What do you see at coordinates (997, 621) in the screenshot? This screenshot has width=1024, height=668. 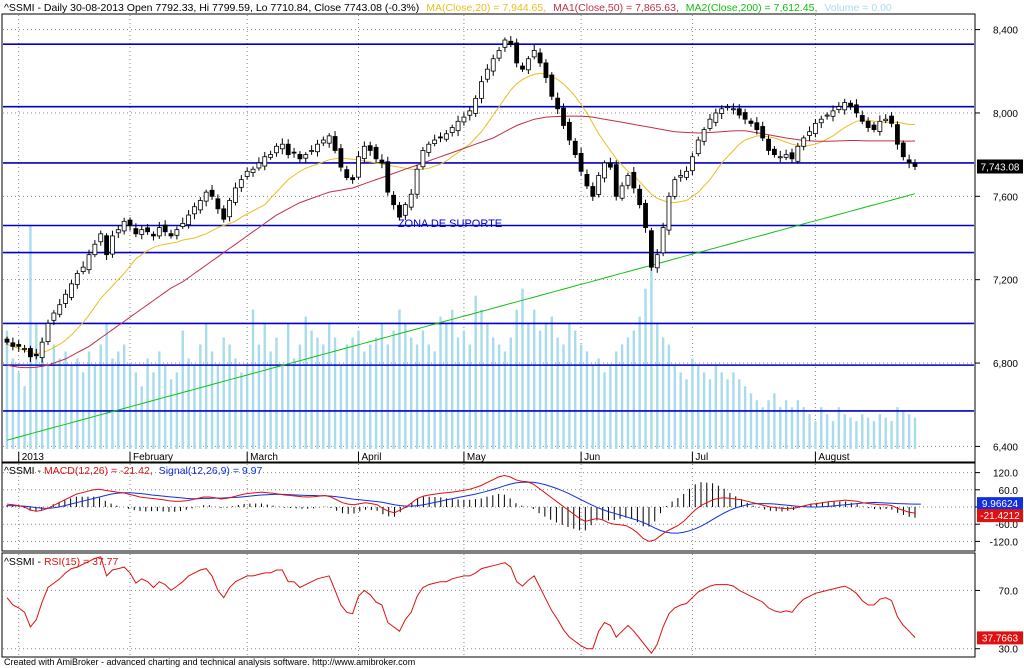 I see `rsi-y-axis: 70.0 30.0` at bounding box center [997, 621].